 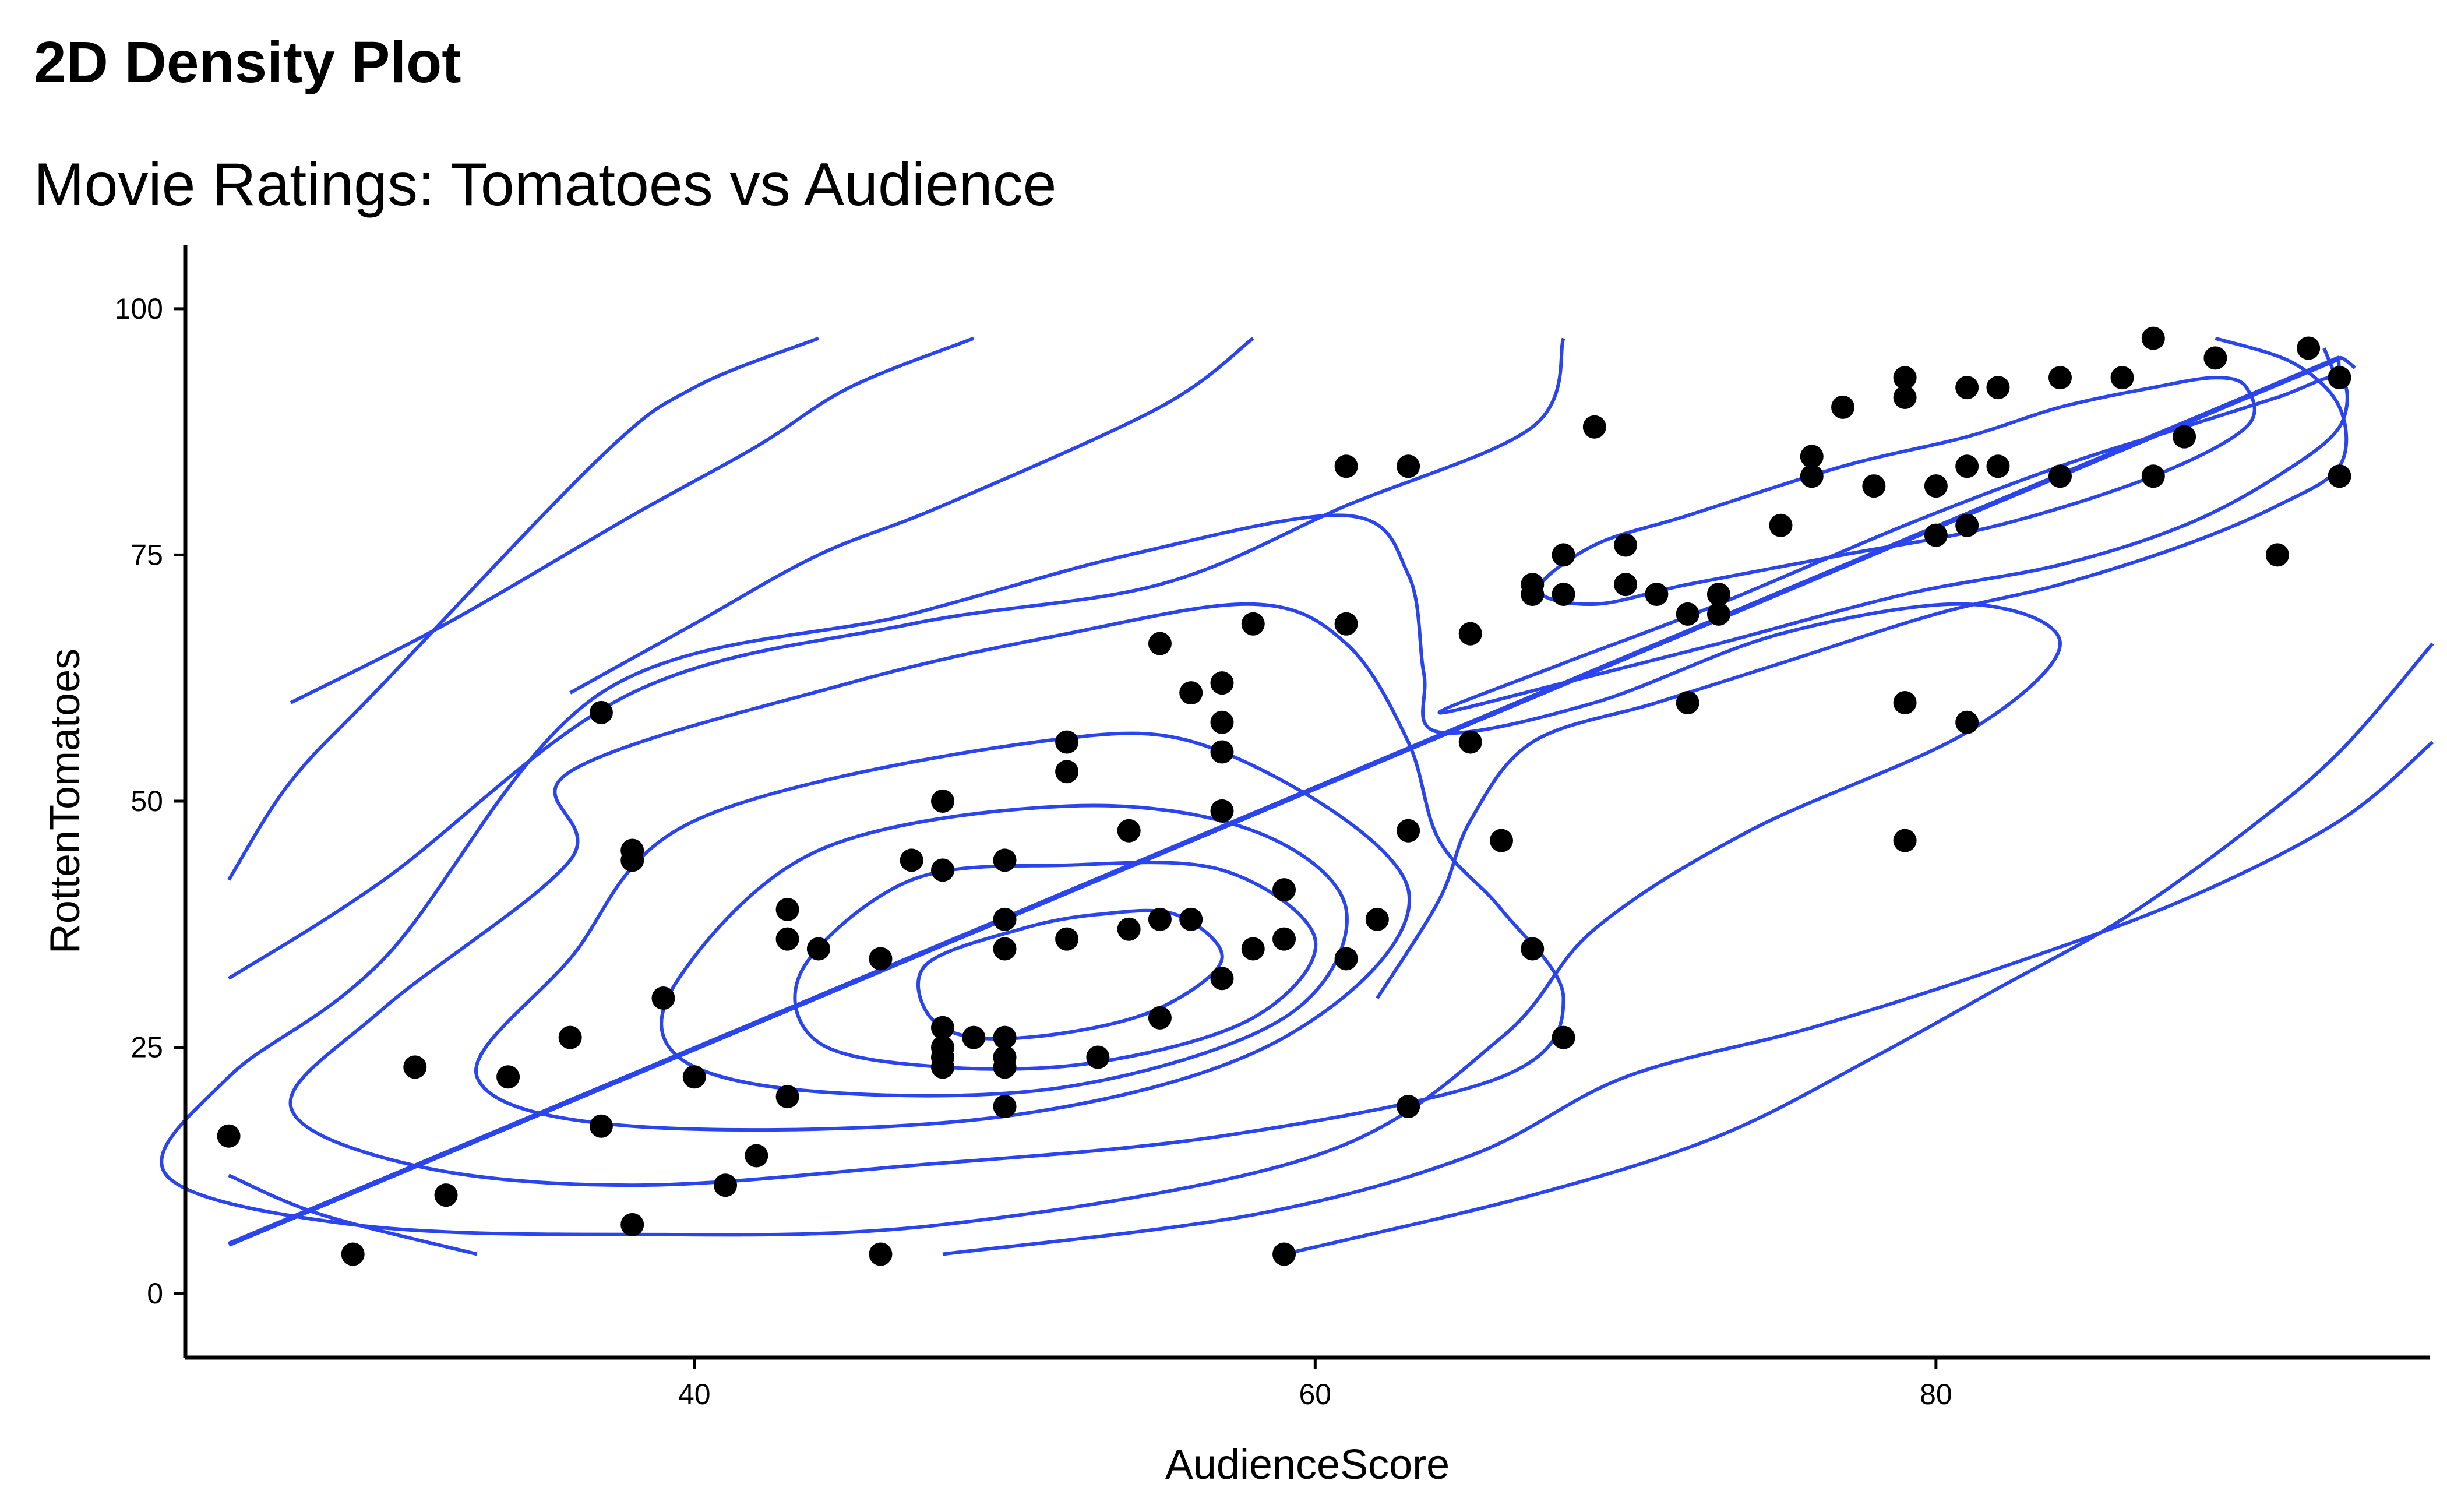 I want to click on chart-subtitle: Movie Ratings: Tomatoes vs Audience, so click(x=545, y=185).